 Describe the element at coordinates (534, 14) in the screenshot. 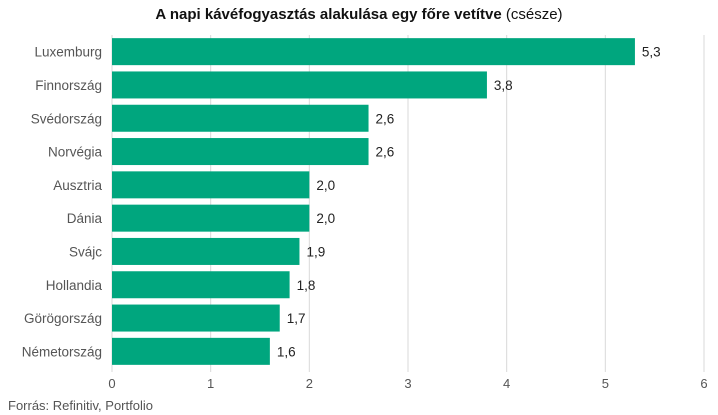

I see `chart-title-unit: (csésze)` at that location.